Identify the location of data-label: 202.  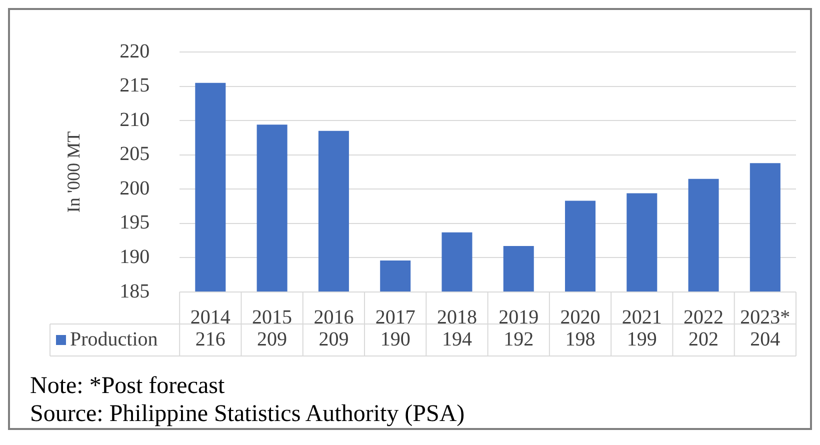
(703, 339).